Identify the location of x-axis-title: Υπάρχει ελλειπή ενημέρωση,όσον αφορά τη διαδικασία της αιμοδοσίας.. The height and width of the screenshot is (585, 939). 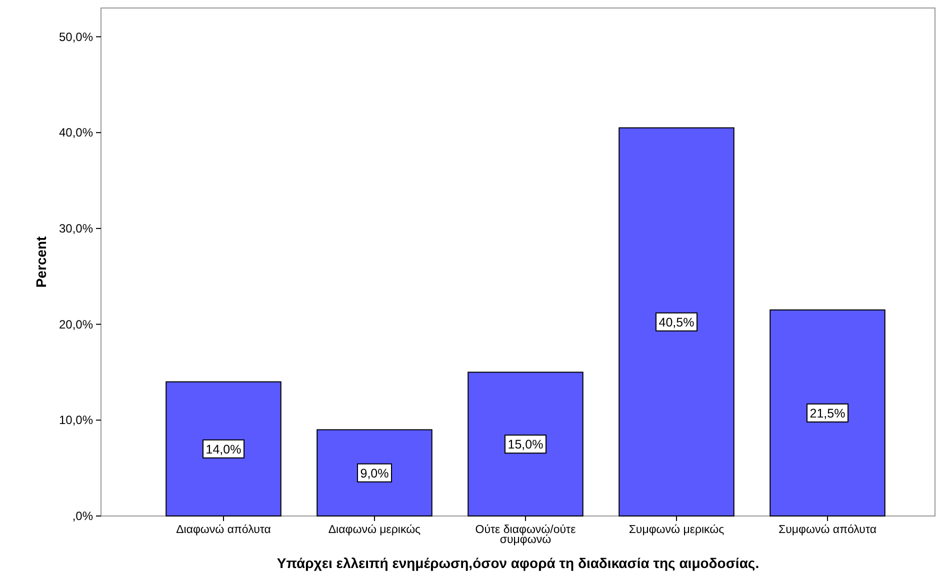
(518, 563).